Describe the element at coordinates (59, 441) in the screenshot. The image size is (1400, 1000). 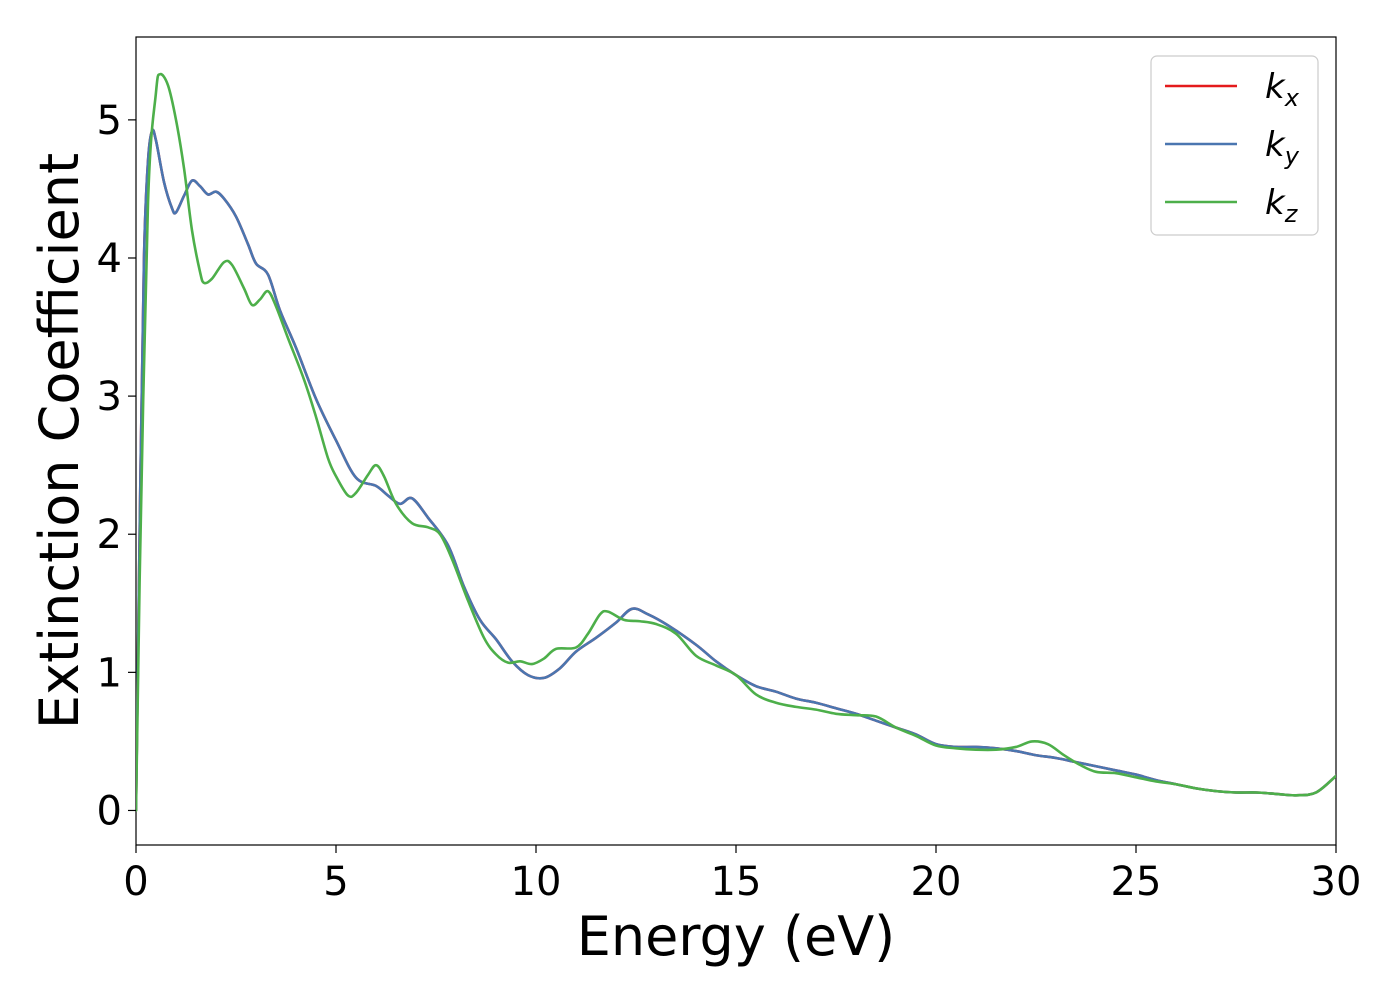
I see `y-axis-title: Extinction Coefficient` at that location.